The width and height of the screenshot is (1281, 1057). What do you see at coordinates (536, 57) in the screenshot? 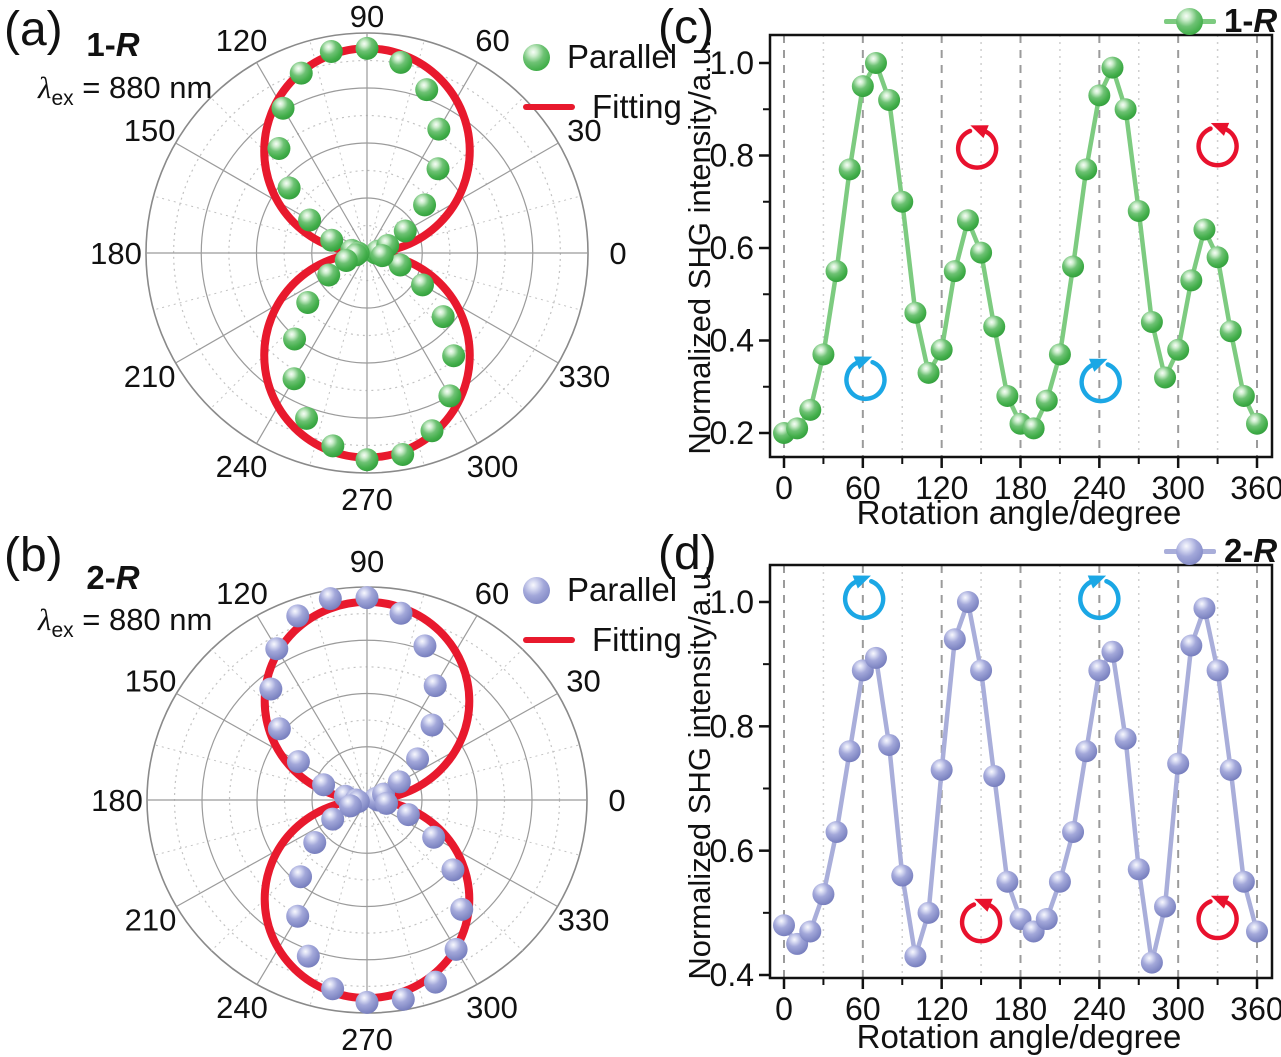
I see `green-sphere-marker-icon` at bounding box center [536, 57].